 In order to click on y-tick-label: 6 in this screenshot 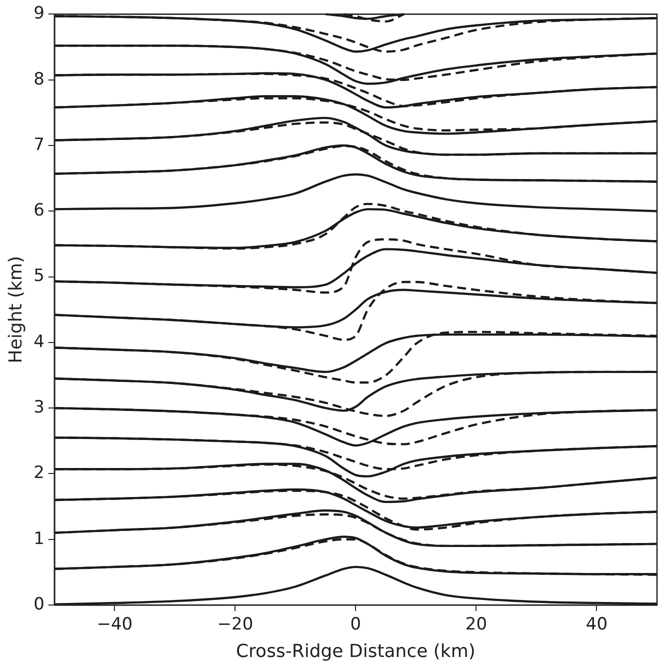, I will do `click(39, 210)`.